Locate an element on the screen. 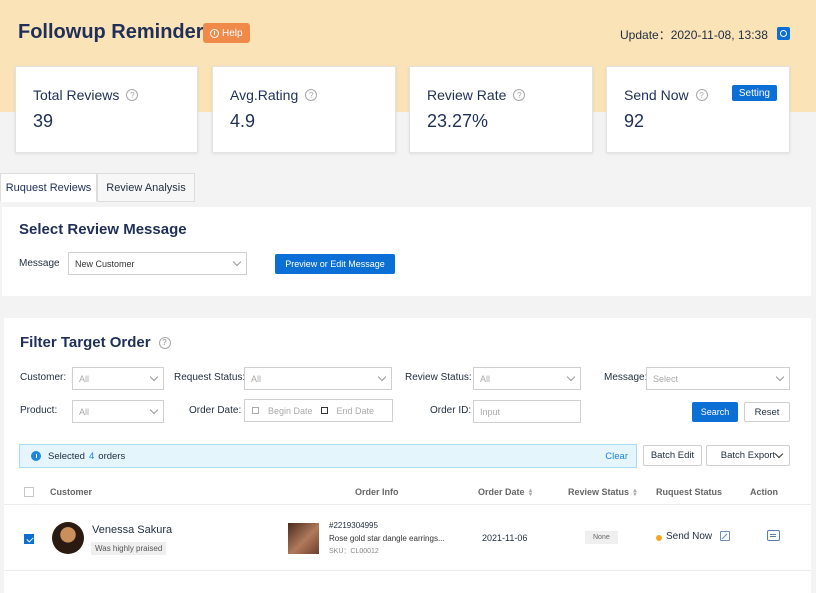 The image size is (816, 593). product-filter-select: All is located at coordinates (118, 411).